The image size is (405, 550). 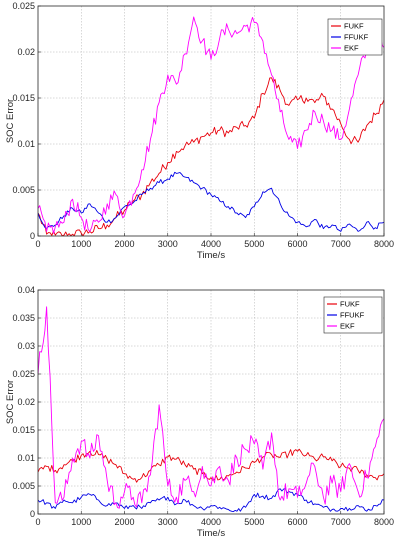 What do you see at coordinates (26, 290) in the screenshot?
I see `y-tick-label: 0.04` at bounding box center [26, 290].